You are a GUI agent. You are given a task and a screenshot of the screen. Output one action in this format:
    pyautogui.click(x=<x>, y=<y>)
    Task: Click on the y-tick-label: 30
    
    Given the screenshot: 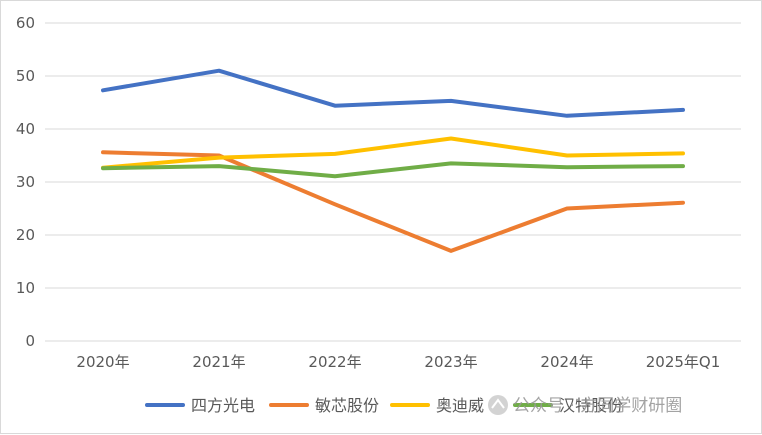 What is the action you would take?
    pyautogui.click(x=25, y=182)
    